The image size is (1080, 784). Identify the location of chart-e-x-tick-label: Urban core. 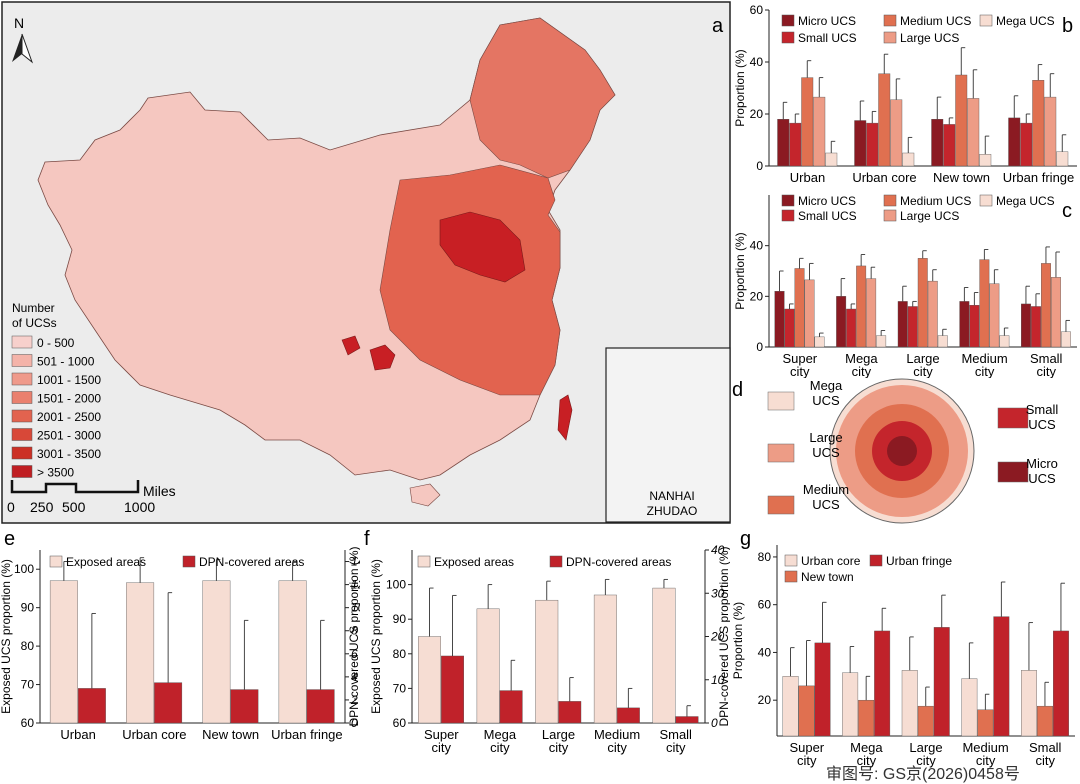
(154, 734).